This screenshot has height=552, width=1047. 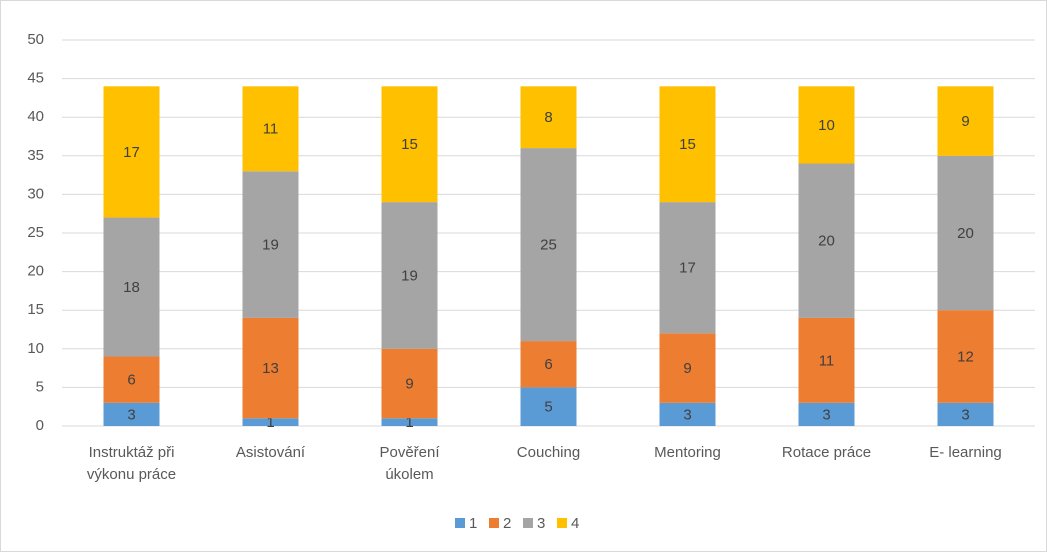 I want to click on data-label: 13, so click(x=270, y=368).